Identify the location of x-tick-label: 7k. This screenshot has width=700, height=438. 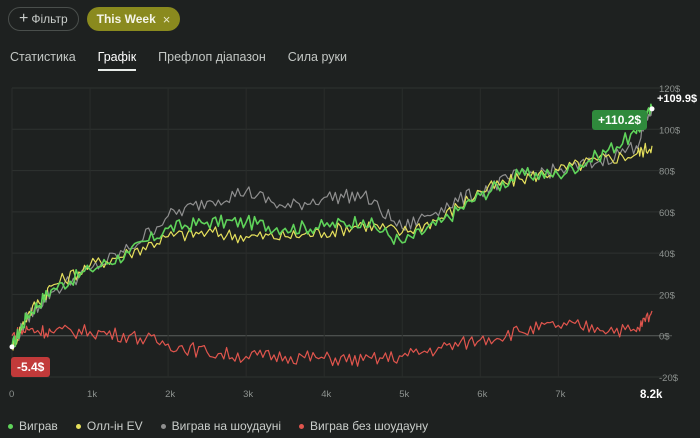
(560, 394).